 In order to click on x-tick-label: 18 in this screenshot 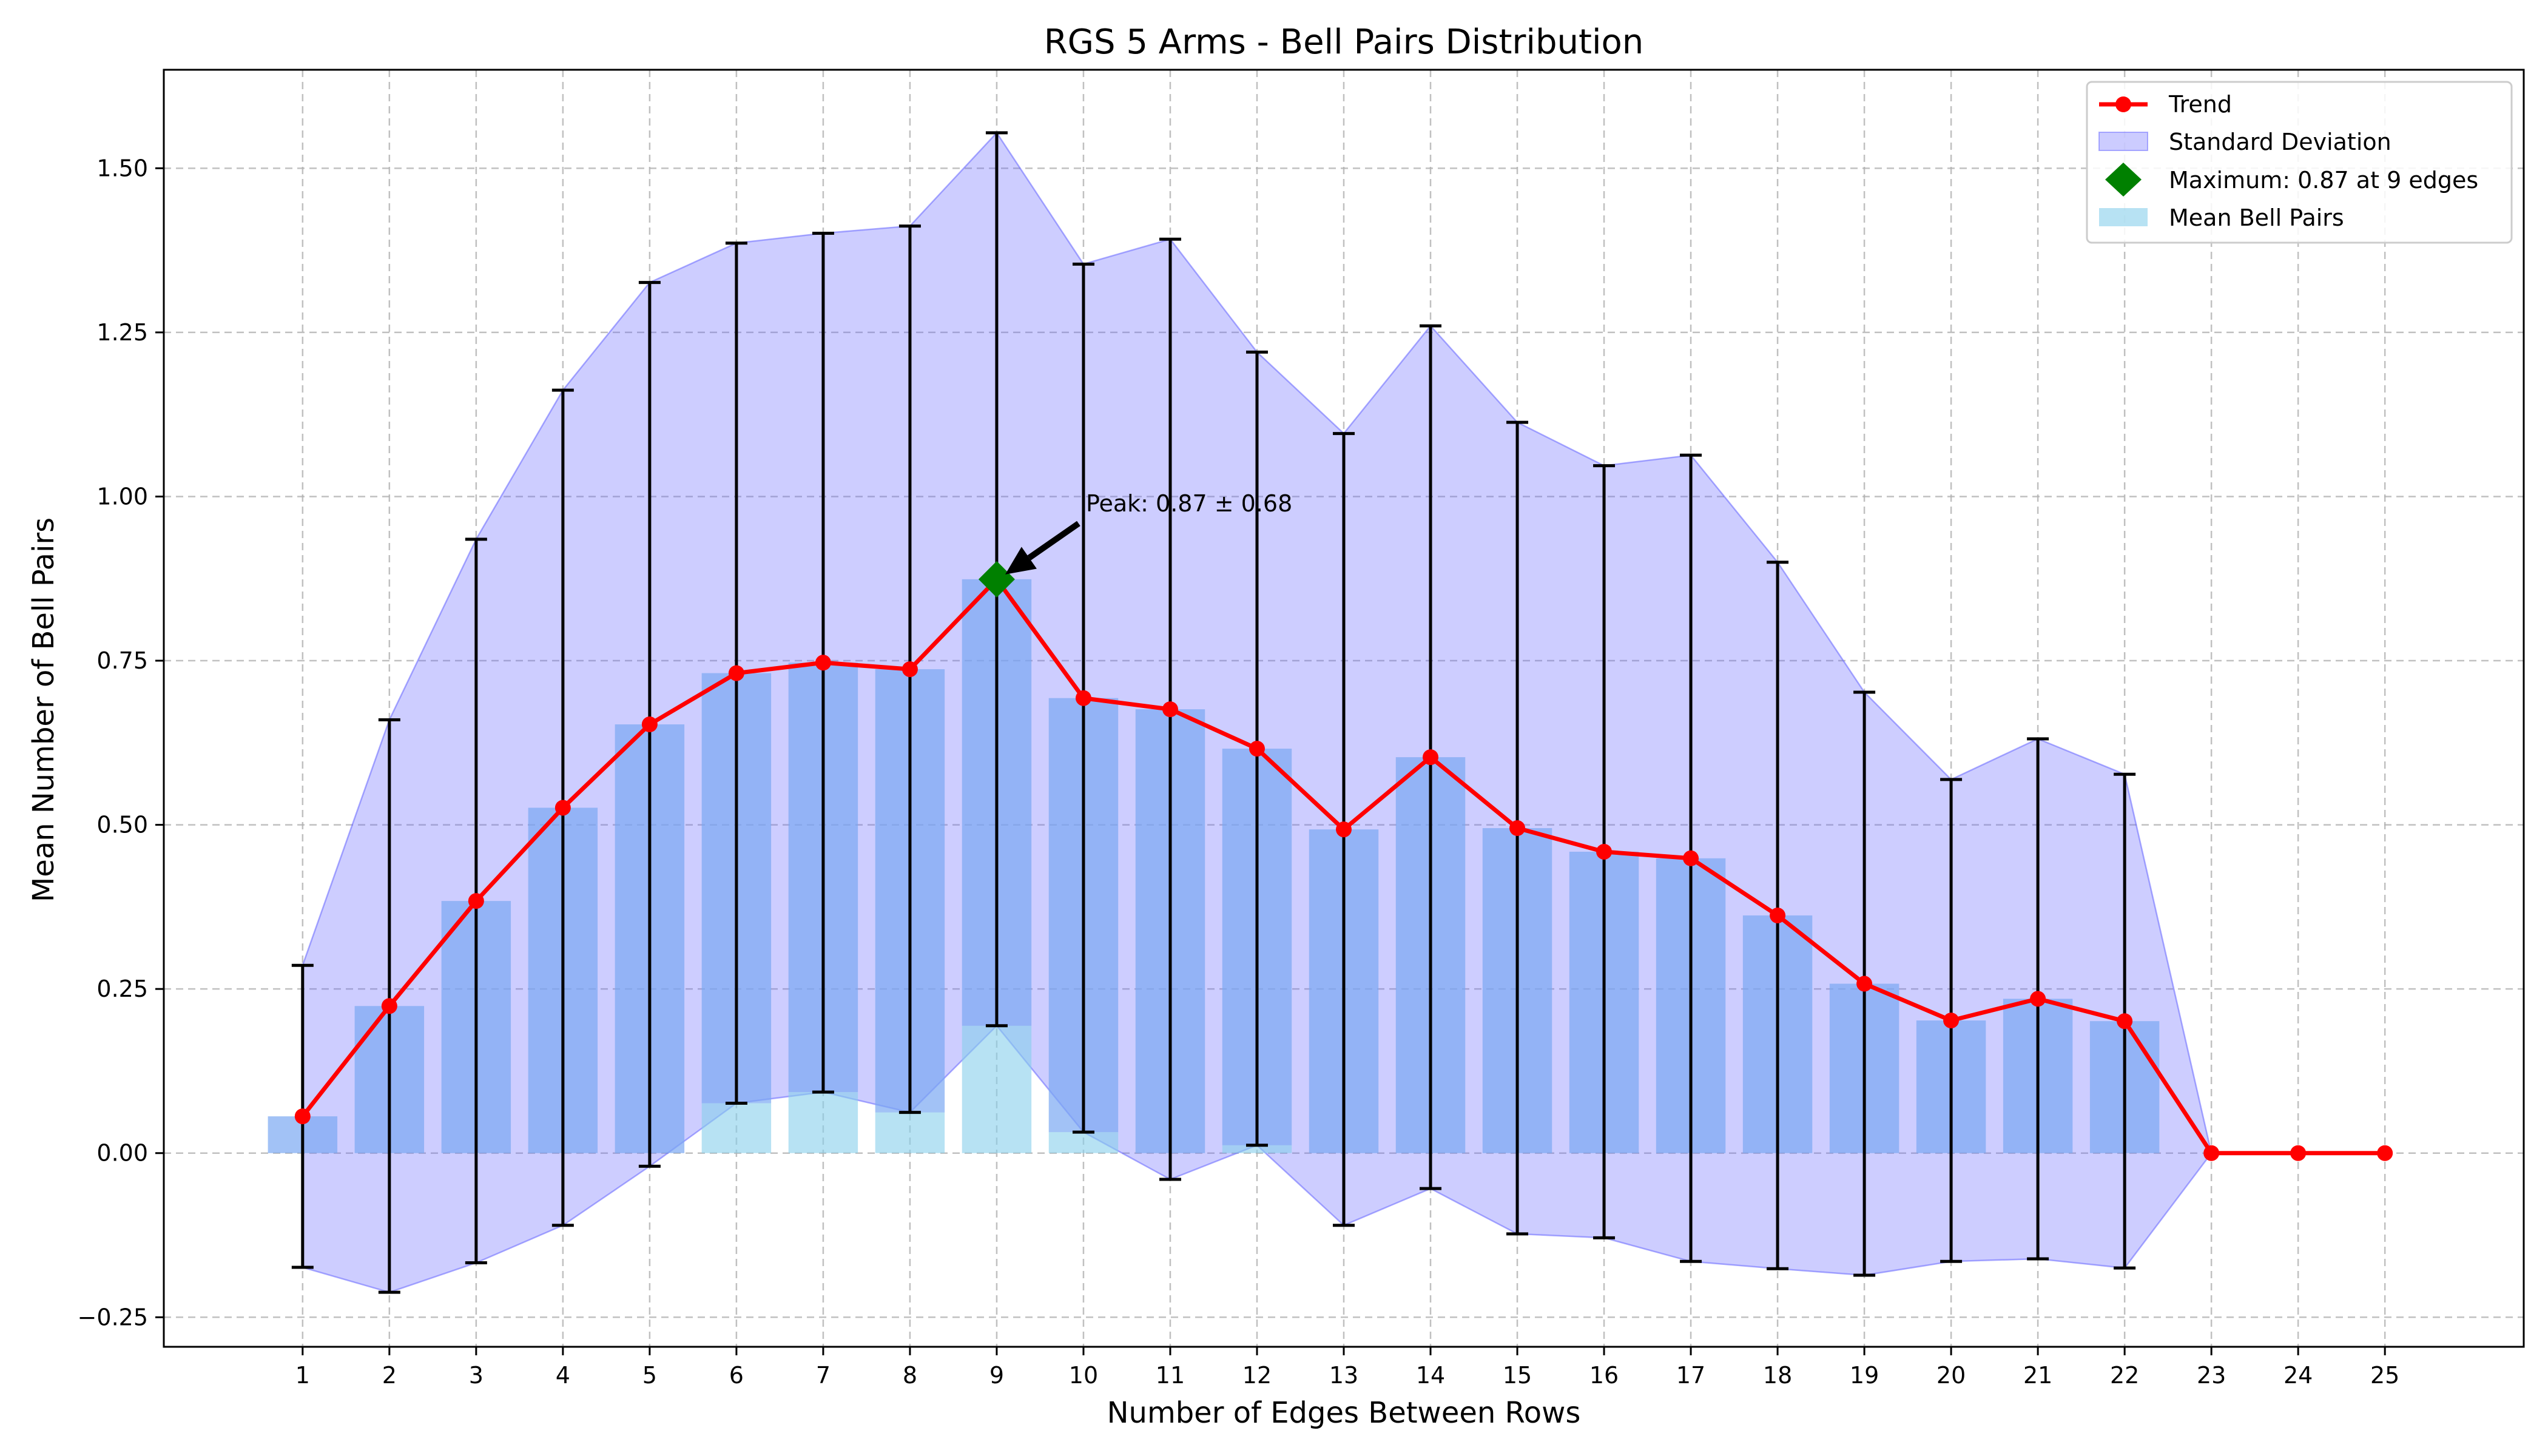, I will do `click(1777, 1375)`.